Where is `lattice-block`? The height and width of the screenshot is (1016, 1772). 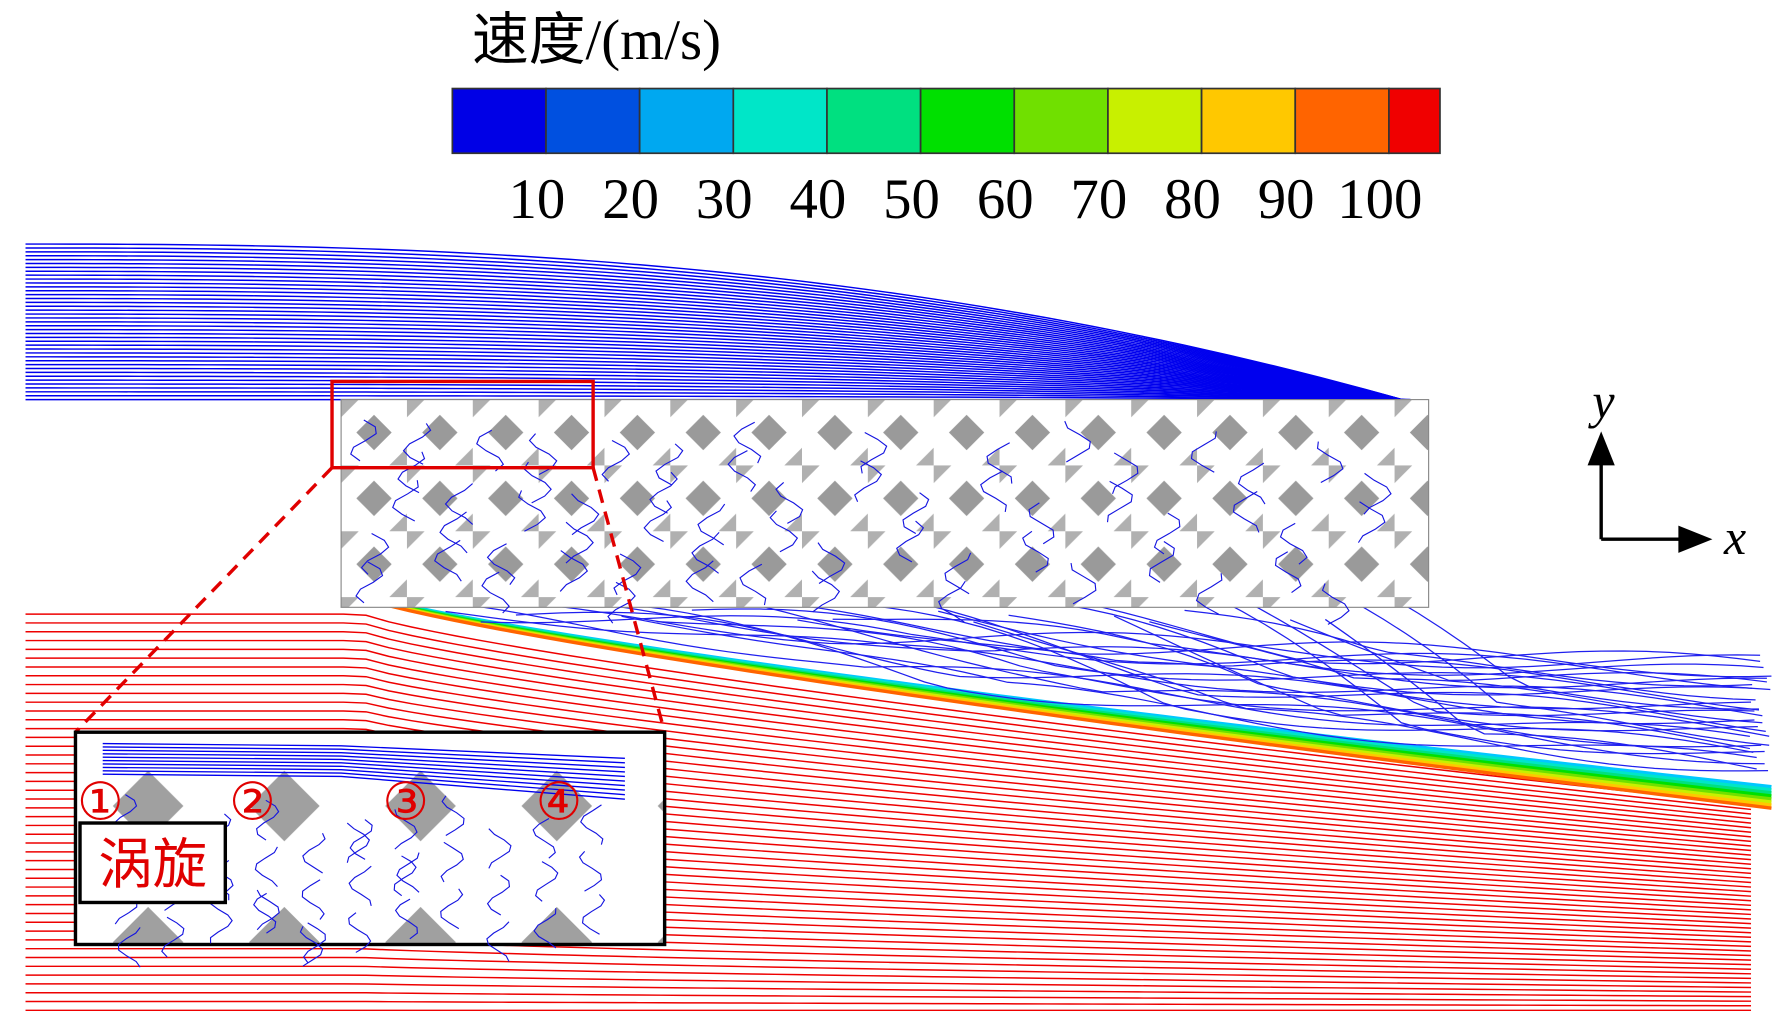 lattice-block is located at coordinates (885, 503).